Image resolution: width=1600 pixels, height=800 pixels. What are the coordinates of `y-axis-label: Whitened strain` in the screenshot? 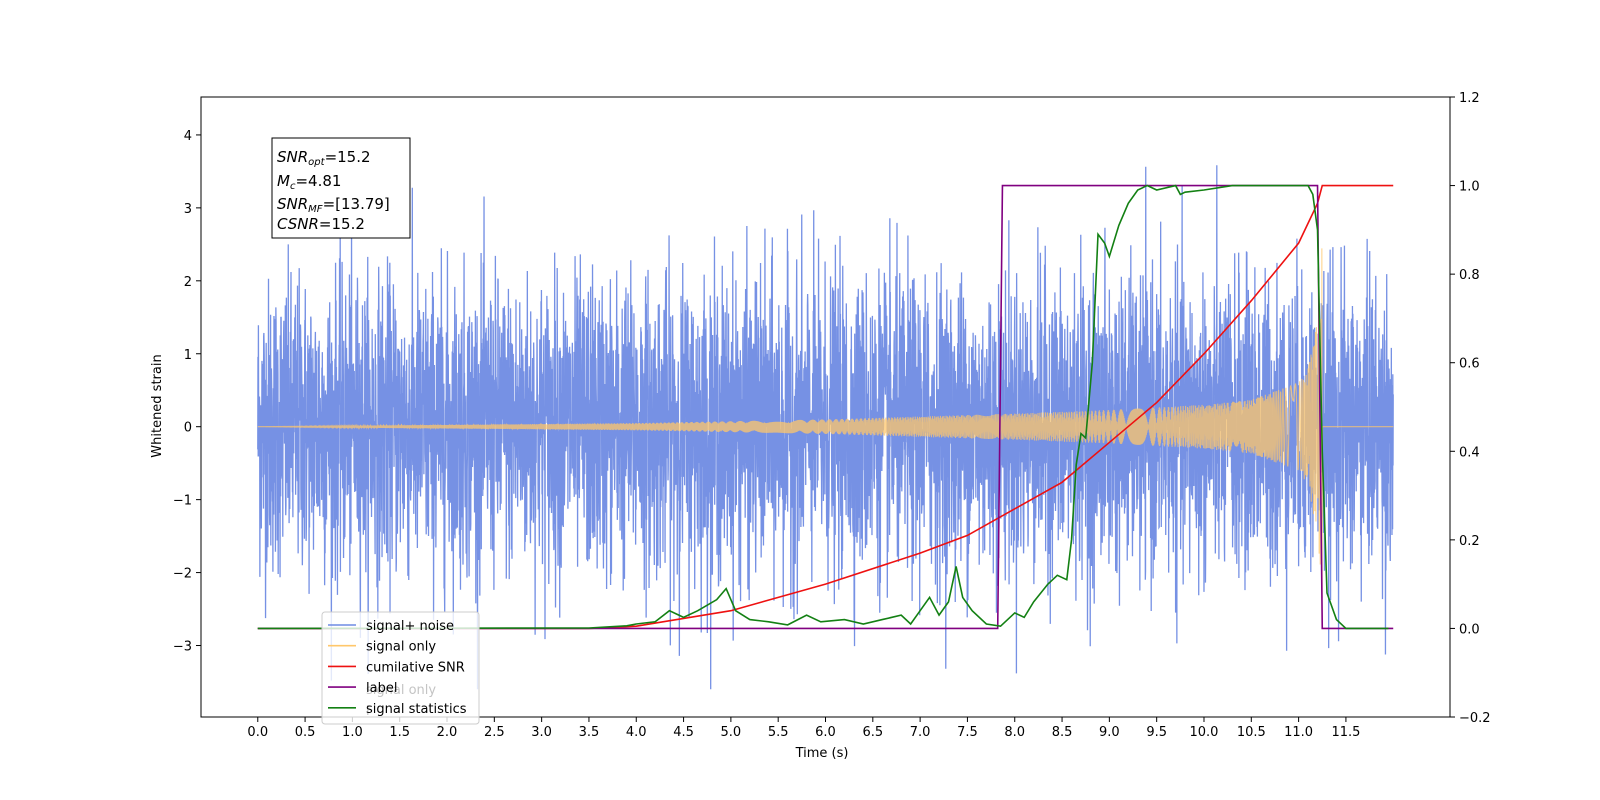 It's located at (157, 405).